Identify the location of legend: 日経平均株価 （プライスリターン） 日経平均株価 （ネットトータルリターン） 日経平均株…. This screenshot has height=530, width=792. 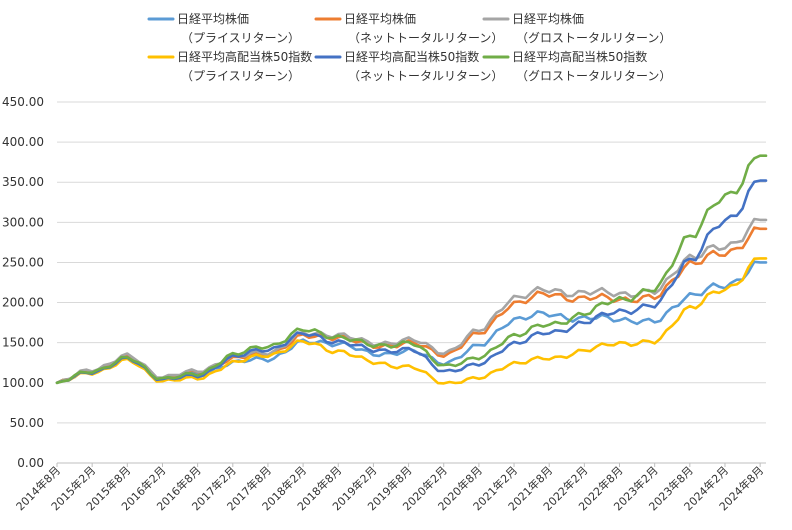
(409, 47).